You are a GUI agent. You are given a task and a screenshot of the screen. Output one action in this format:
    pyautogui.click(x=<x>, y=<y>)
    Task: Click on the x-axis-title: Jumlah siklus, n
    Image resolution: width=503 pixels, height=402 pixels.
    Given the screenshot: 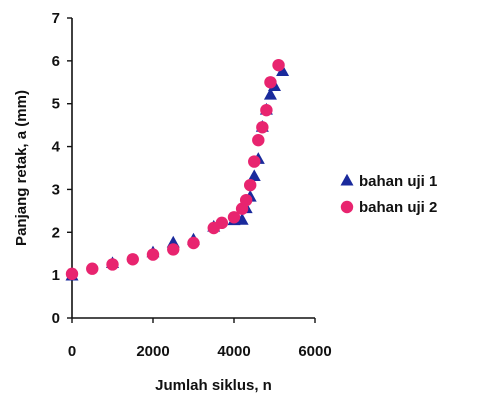 What is the action you would take?
    pyautogui.click(x=213, y=385)
    